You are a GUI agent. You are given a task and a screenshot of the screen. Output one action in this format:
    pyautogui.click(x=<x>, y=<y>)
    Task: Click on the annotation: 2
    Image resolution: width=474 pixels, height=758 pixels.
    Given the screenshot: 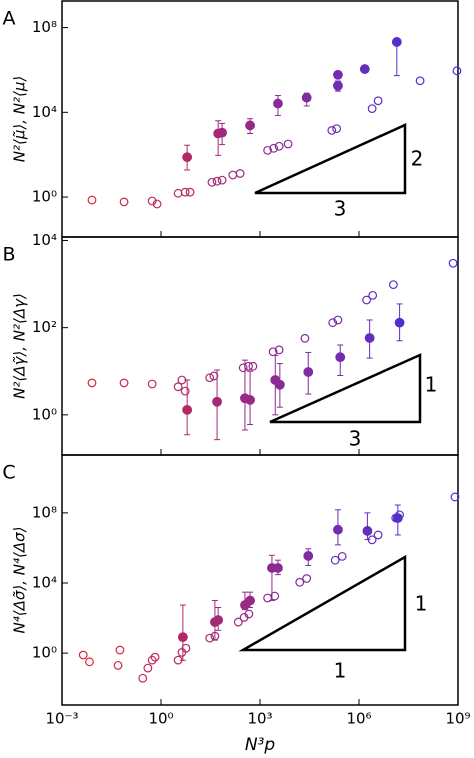 What is the action you would take?
    pyautogui.click(x=417, y=159)
    